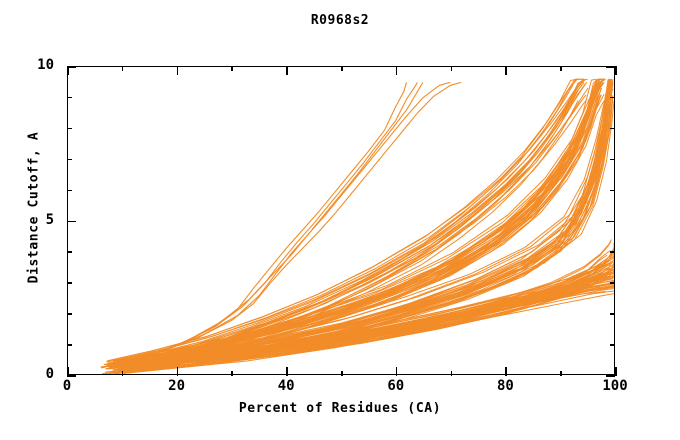 The width and height of the screenshot is (680, 440). Describe the element at coordinates (34, 207) in the screenshot. I see `y-axis-title: Distance Cutoff, A` at that location.